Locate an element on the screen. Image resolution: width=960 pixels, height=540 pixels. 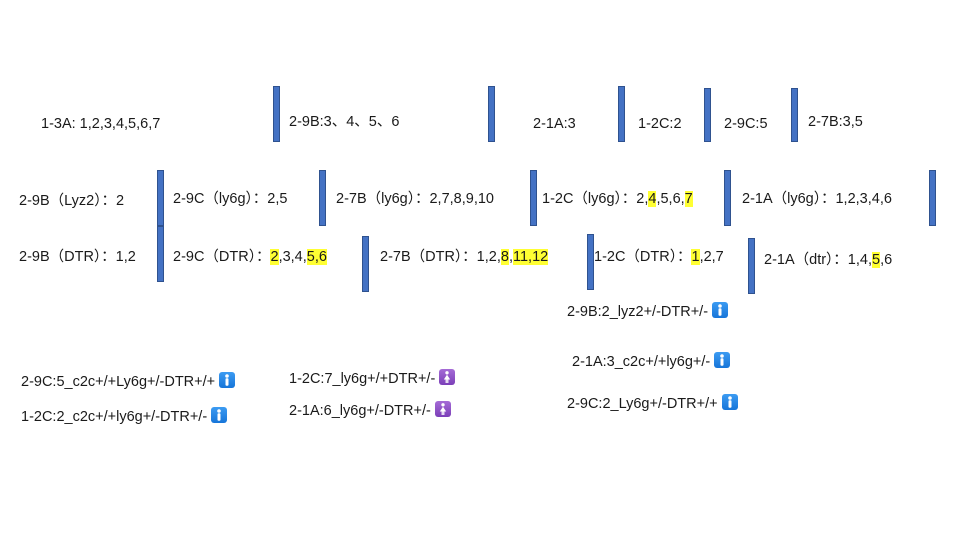
highlight-mark: 2 is located at coordinates (274, 257).